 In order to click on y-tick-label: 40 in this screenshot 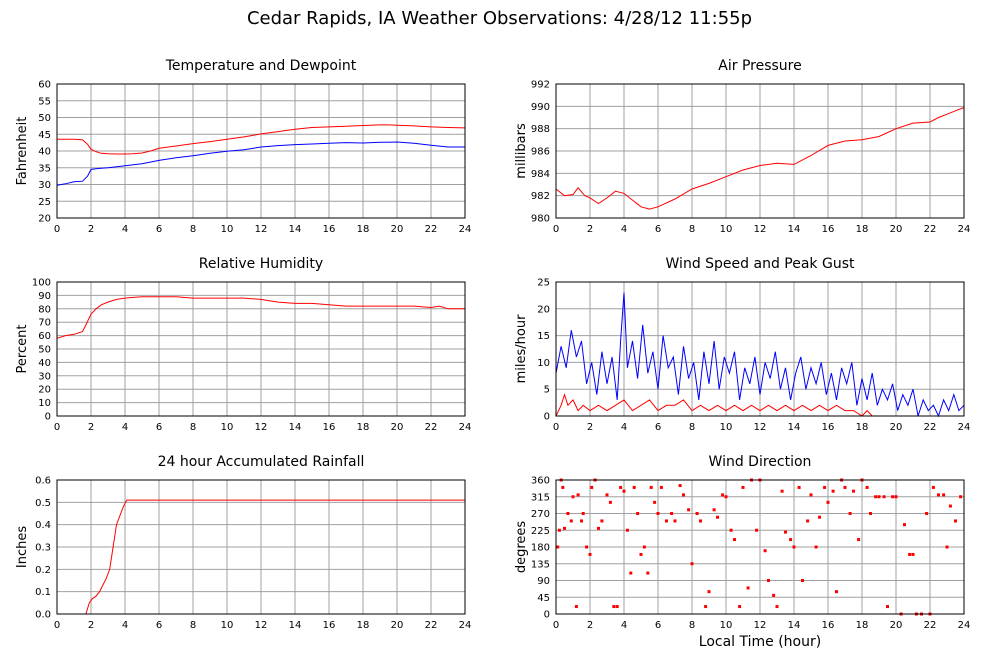, I will do `click(44, 363)`.